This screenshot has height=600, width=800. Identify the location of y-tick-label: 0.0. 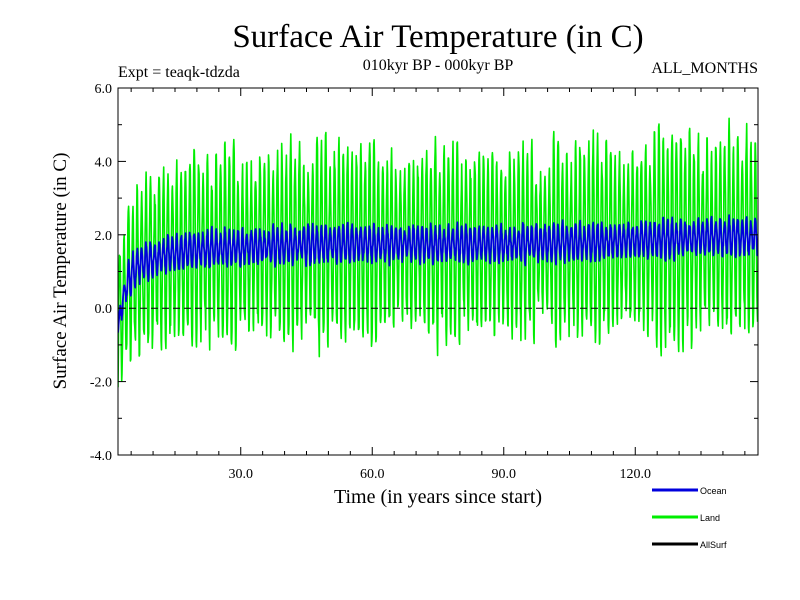
(104, 309).